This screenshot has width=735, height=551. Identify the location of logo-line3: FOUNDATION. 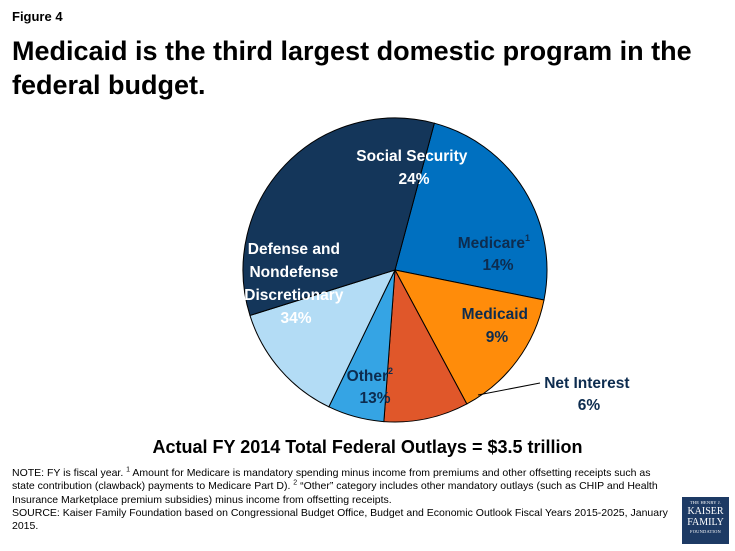
(705, 531).